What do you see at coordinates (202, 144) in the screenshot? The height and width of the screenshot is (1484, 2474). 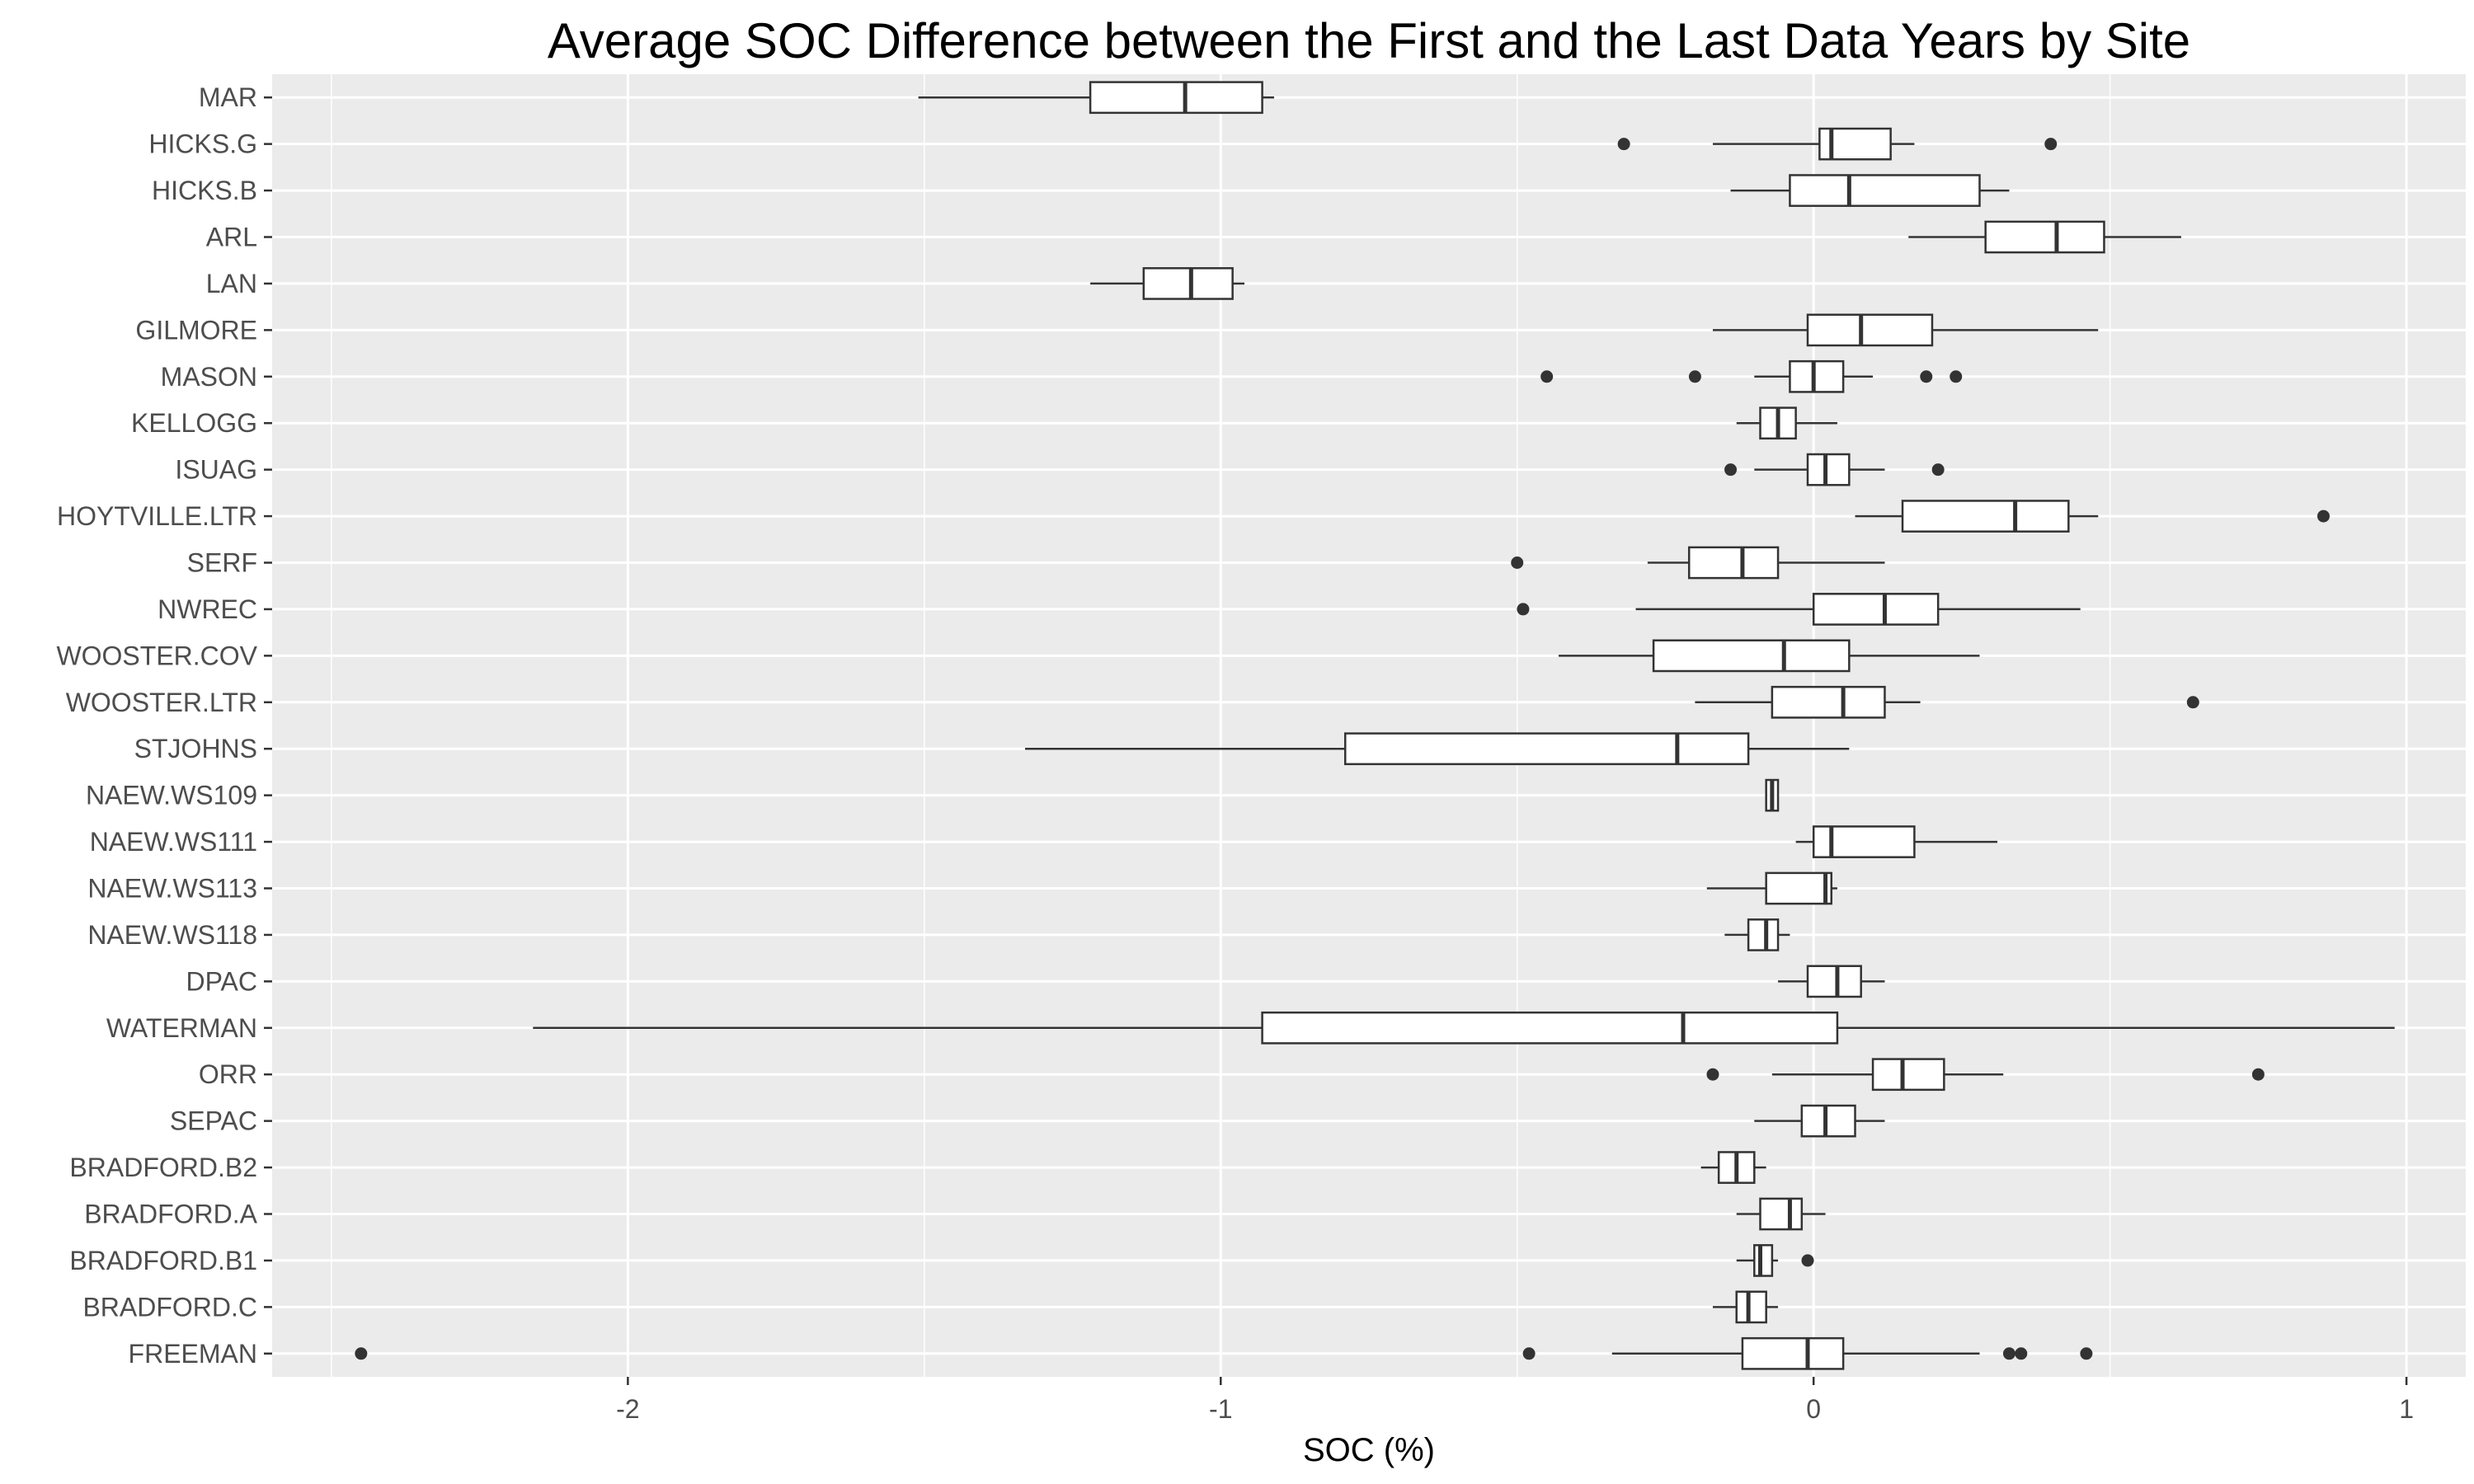 I see `y-tick-label: HICKS.G` at bounding box center [202, 144].